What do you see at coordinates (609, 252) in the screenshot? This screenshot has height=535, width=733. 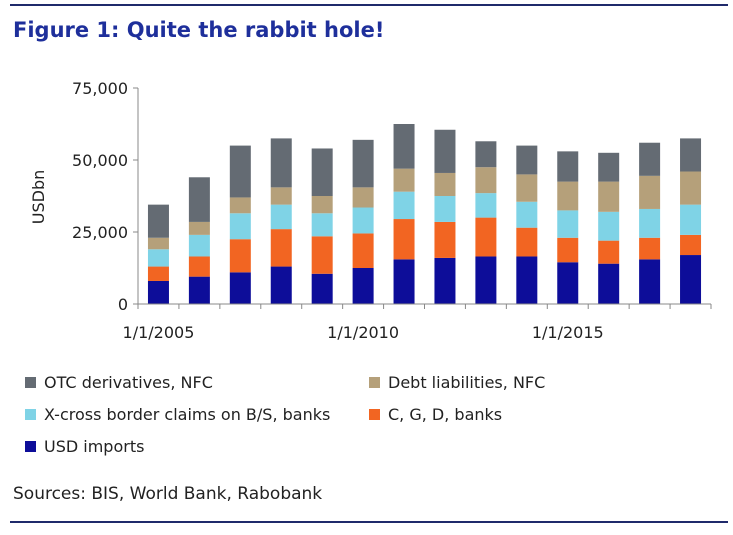 I see `bar-segment-c-g-d-banks-2016` at bounding box center [609, 252].